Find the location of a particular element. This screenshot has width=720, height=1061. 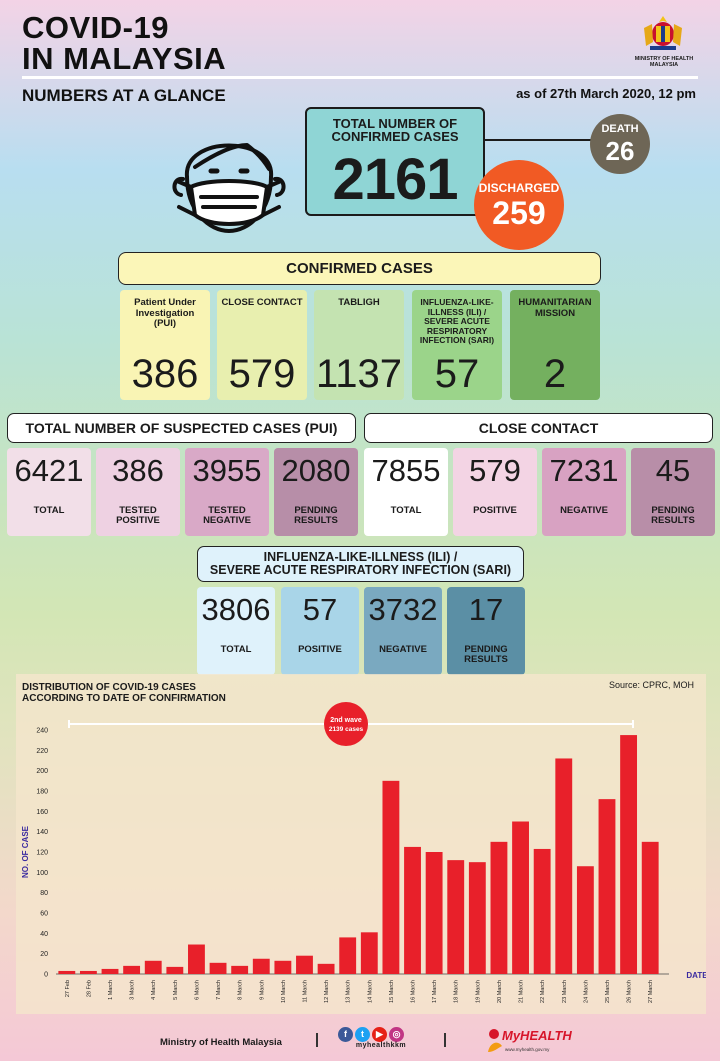

y-tick-label: 160 is located at coordinates (42, 812).